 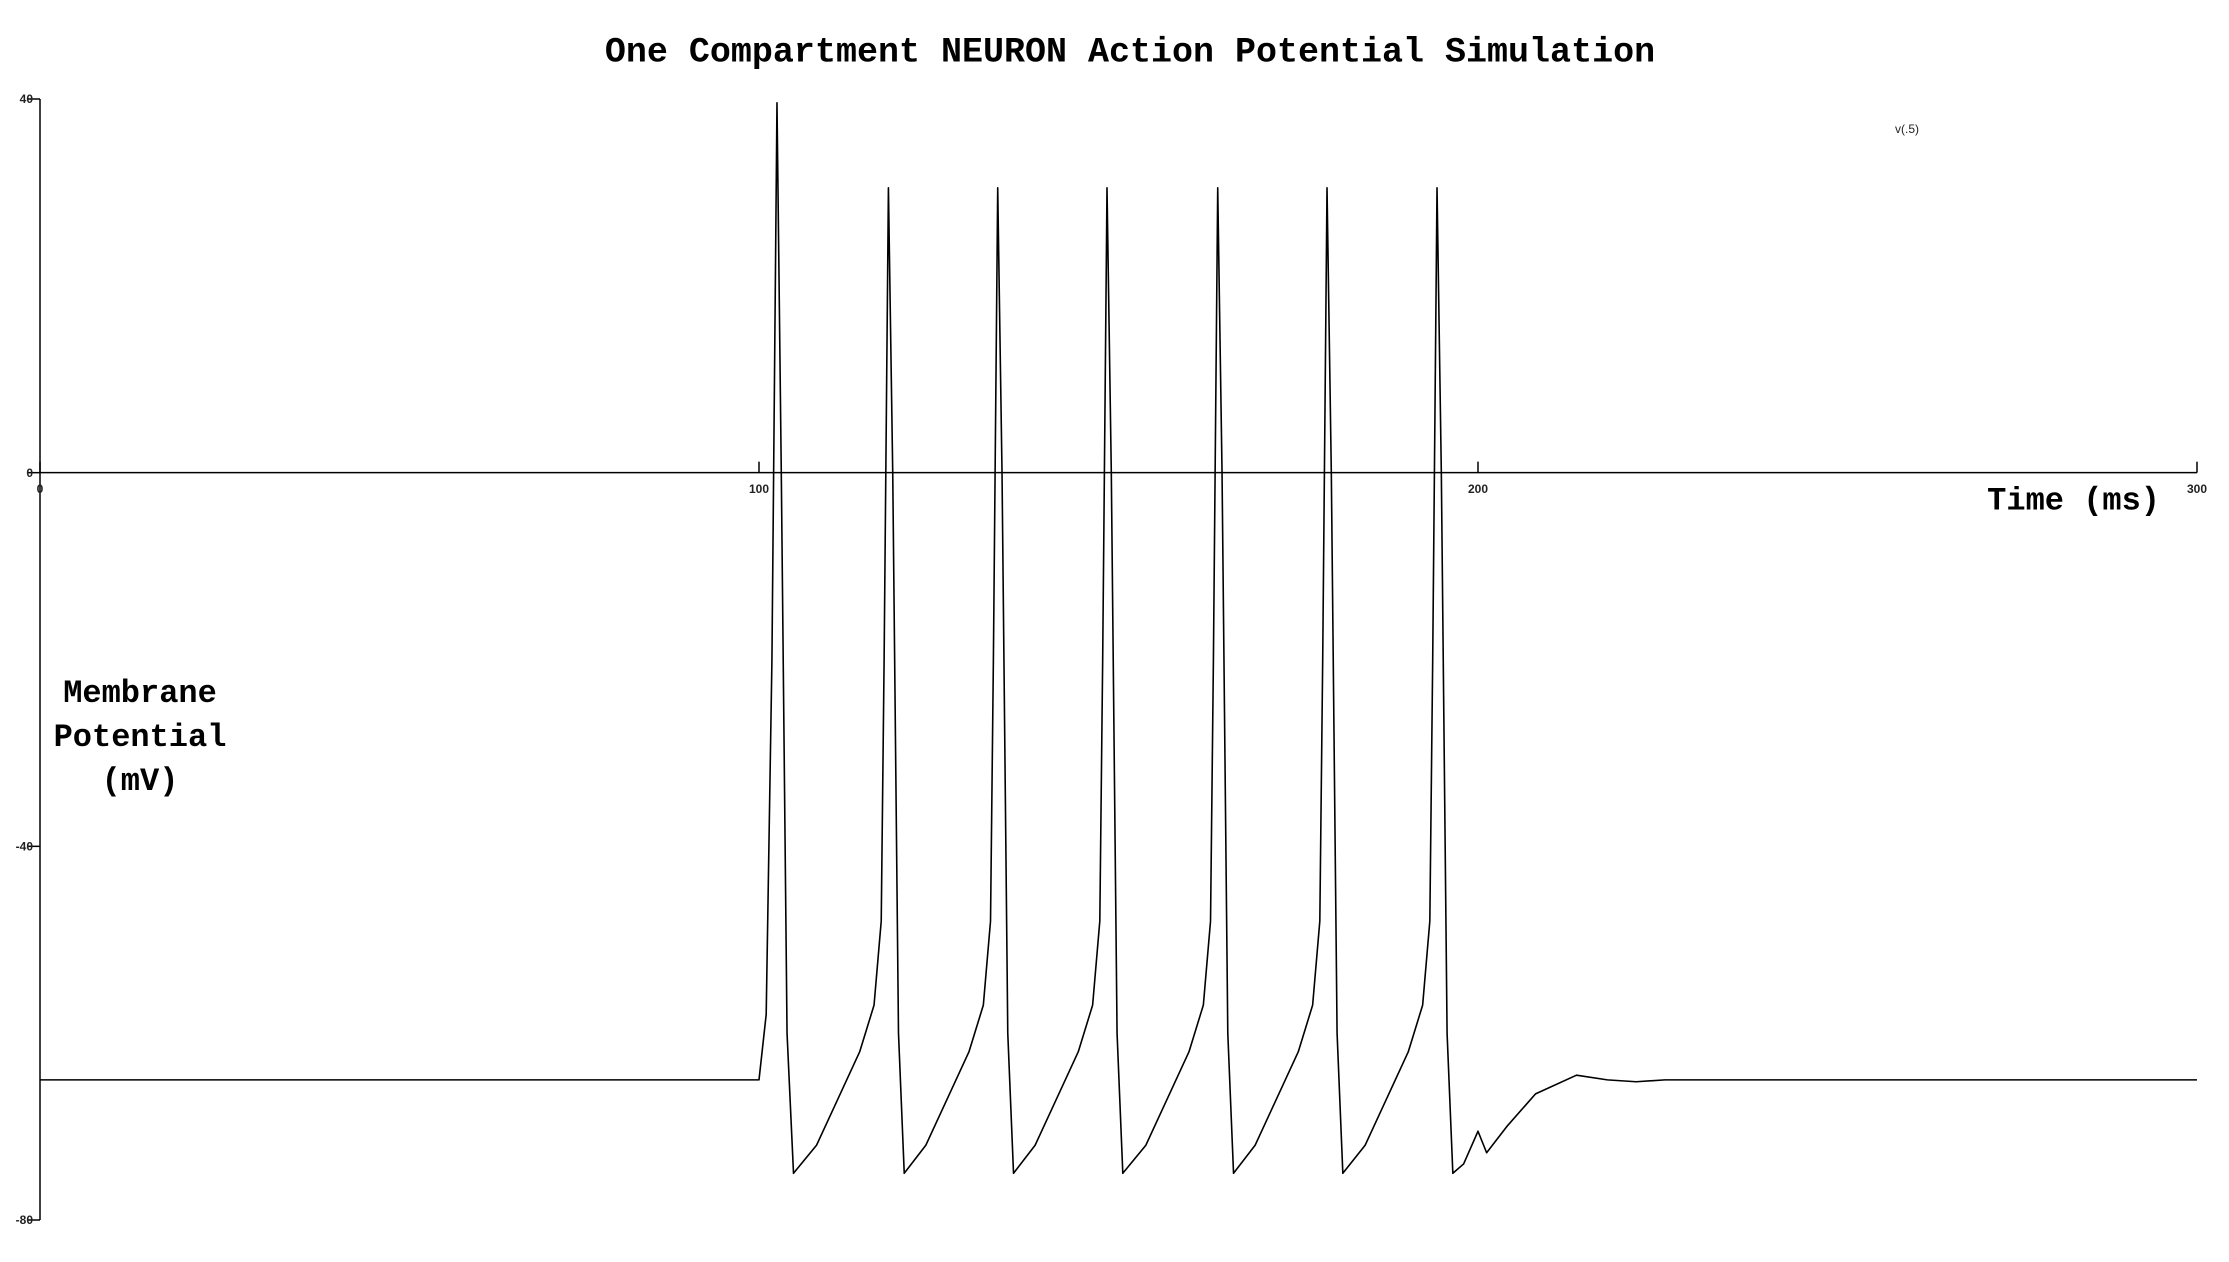 I want to click on y-tick-label: 0, so click(x=29, y=473).